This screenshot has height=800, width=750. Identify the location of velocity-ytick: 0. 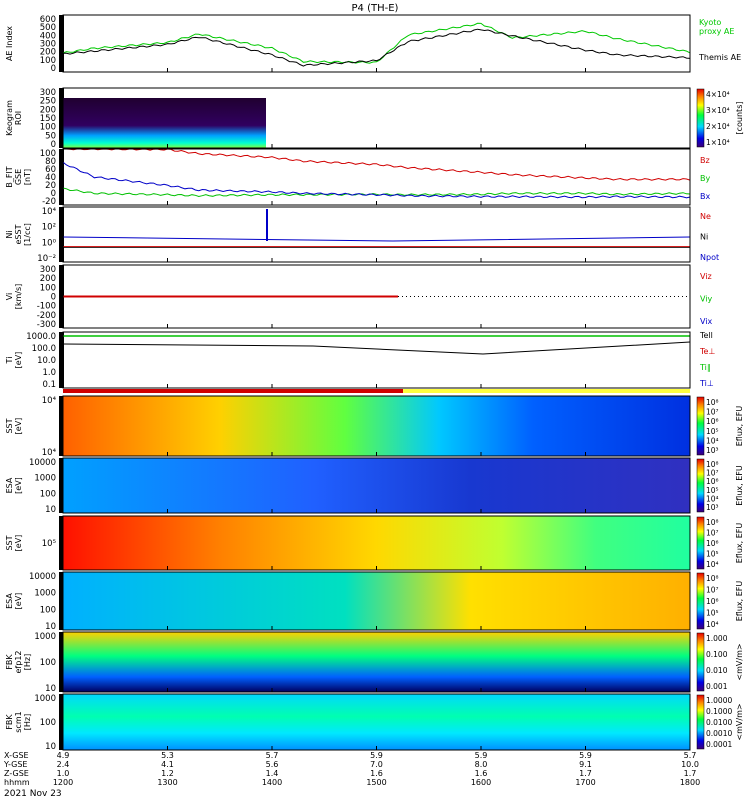
(53, 298).